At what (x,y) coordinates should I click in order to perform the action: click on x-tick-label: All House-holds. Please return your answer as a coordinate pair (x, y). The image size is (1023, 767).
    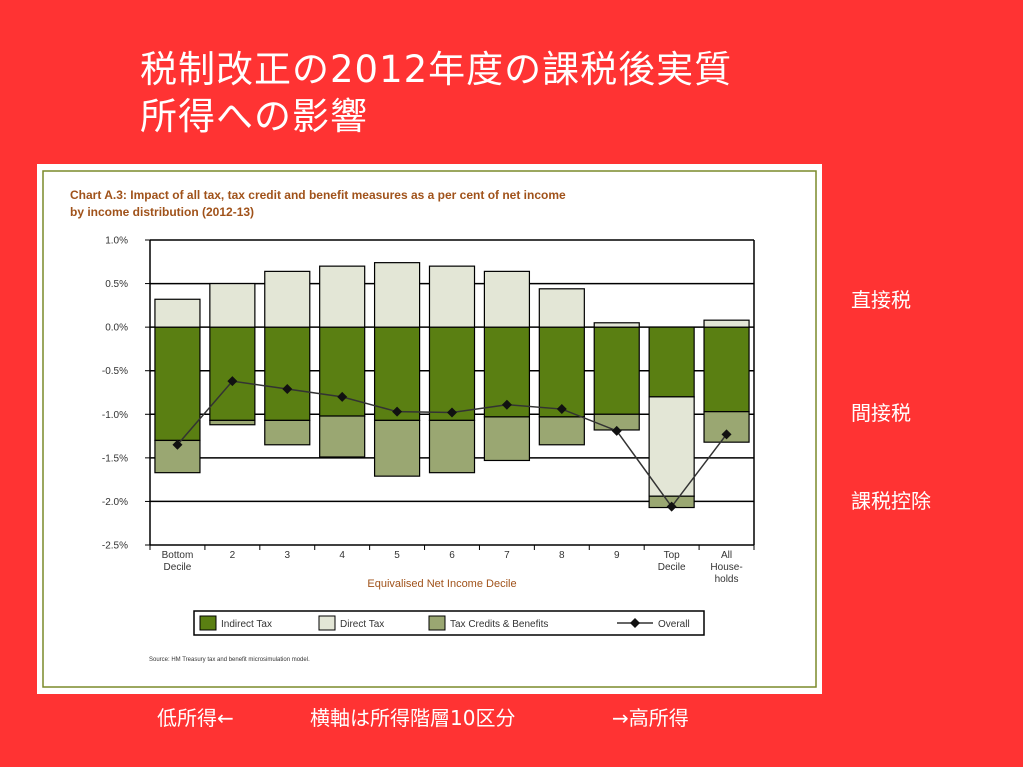
    Looking at the image, I should click on (726, 567).